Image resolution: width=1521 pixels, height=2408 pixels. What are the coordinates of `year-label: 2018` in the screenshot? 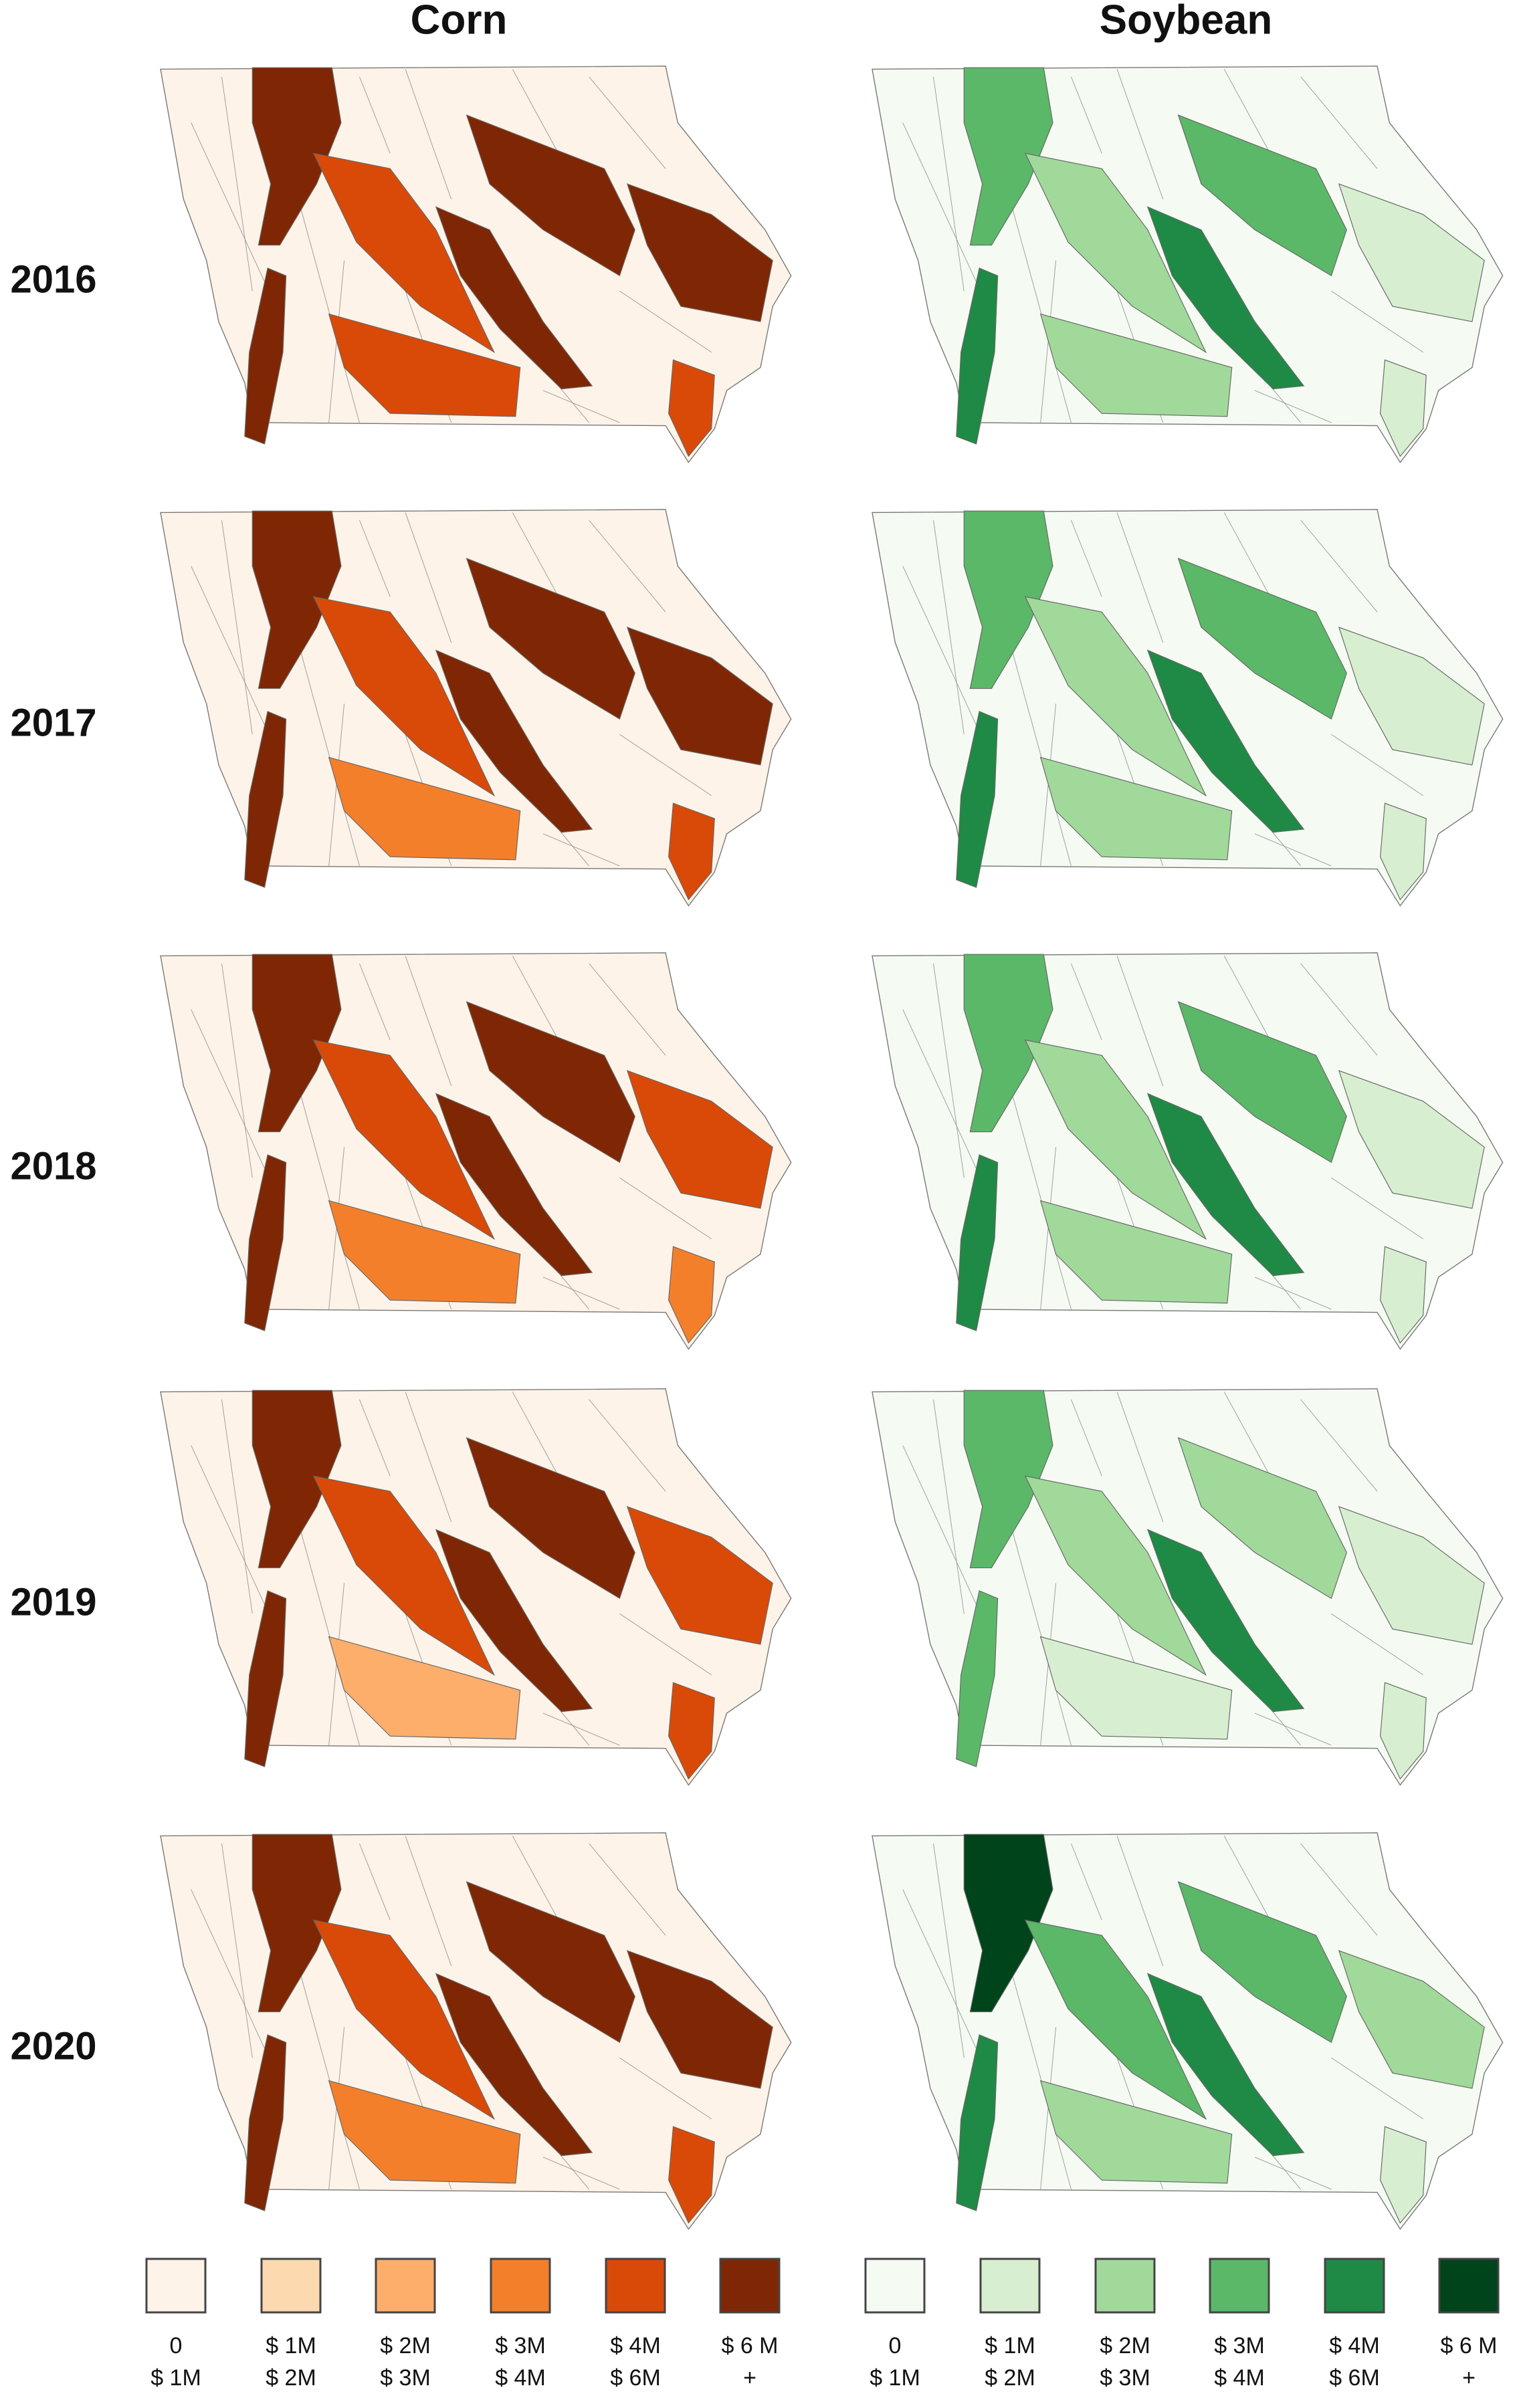 It's located at (53, 1166).